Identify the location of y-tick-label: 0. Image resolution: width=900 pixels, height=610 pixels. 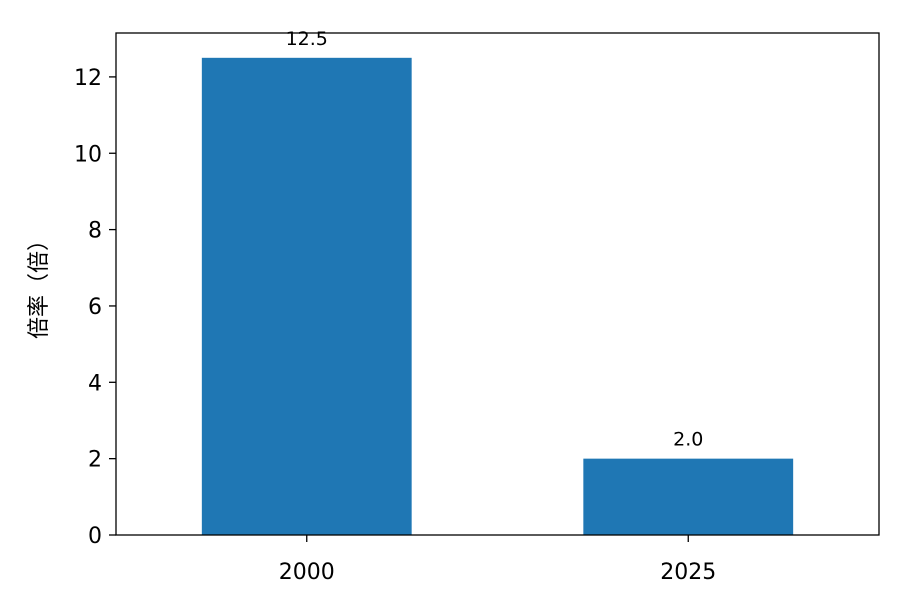
(95, 536).